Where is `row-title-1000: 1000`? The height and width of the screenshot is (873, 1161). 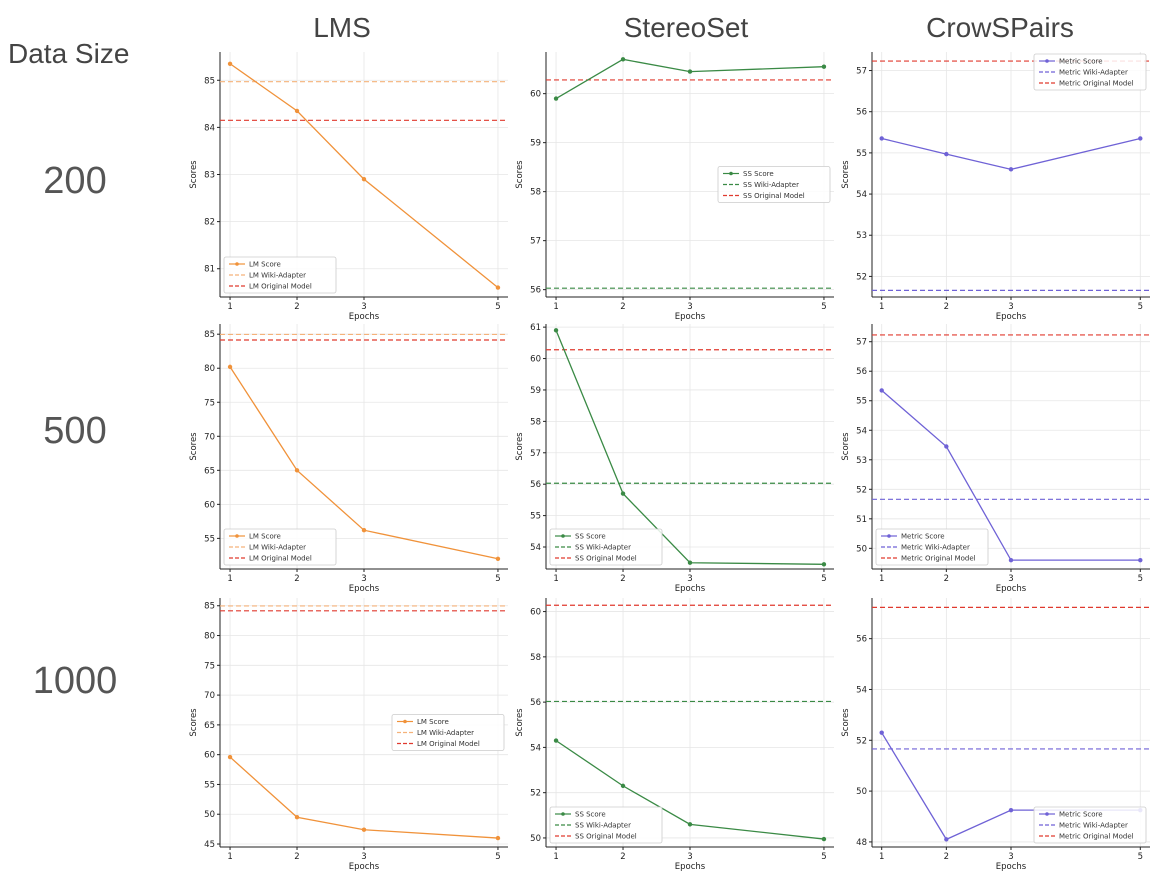
row-title-1000: 1000 is located at coordinates (75, 681).